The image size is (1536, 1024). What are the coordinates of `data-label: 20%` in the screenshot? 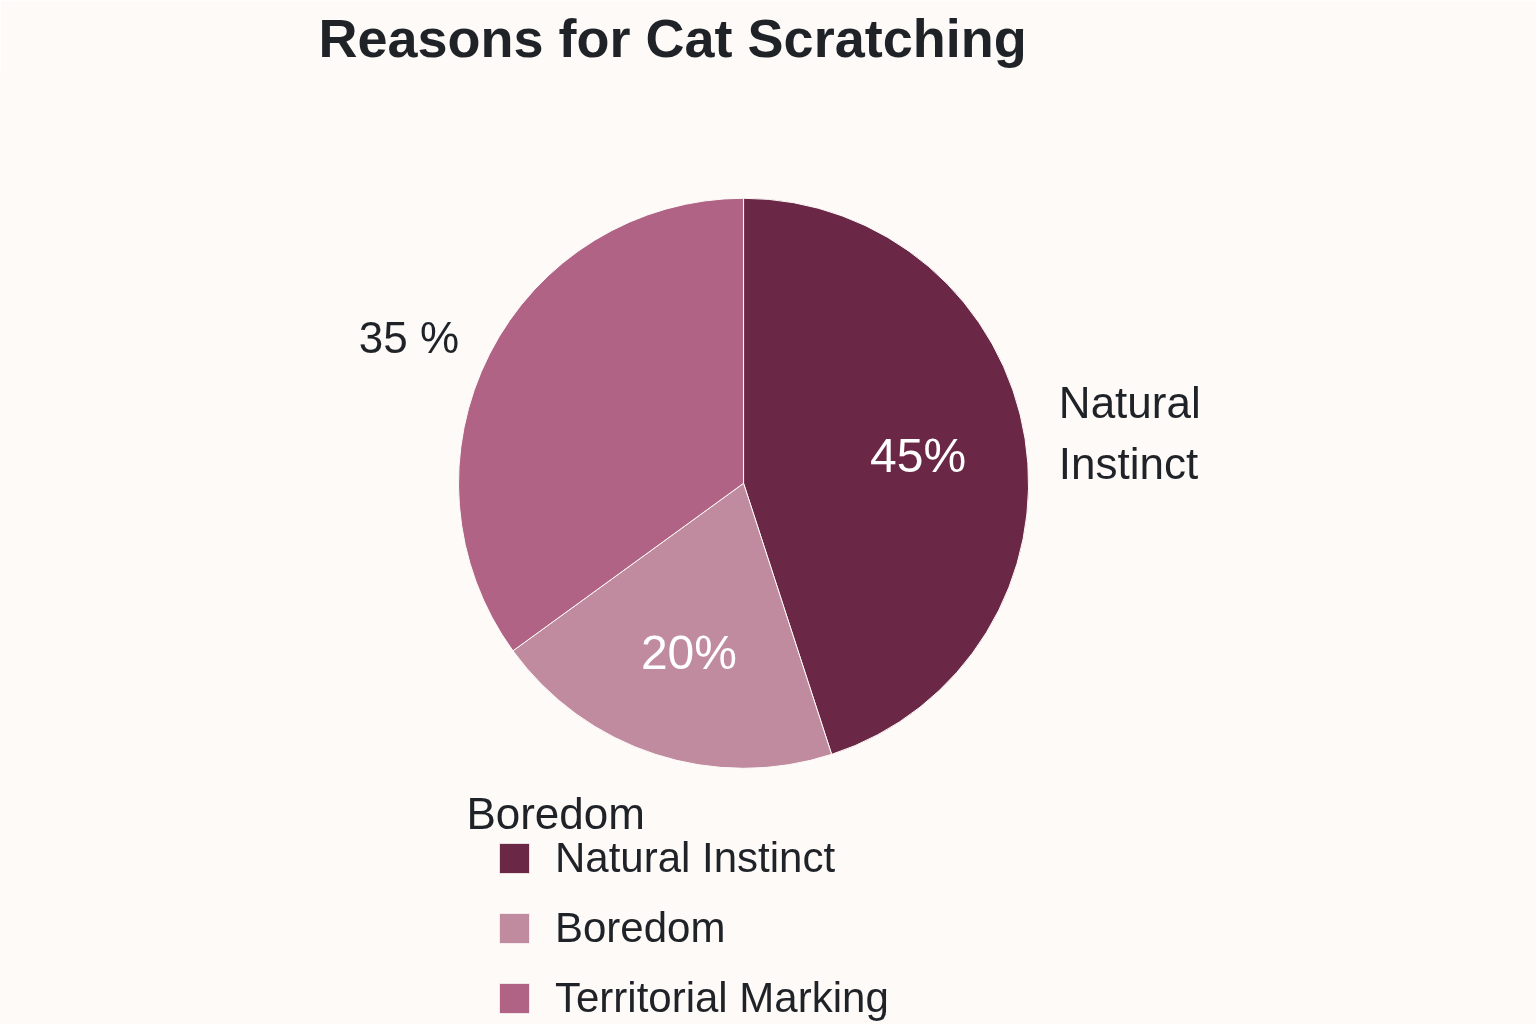 It's located at (688, 653).